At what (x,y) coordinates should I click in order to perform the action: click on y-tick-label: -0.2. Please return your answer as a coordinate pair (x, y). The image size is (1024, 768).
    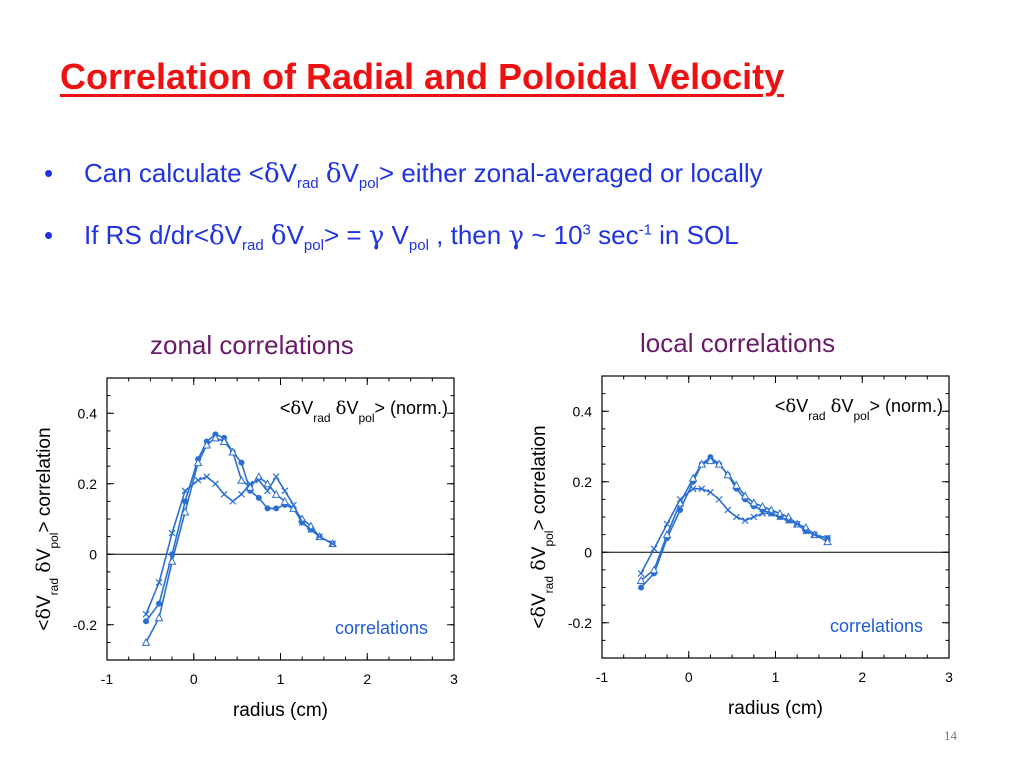
    Looking at the image, I should click on (85, 625).